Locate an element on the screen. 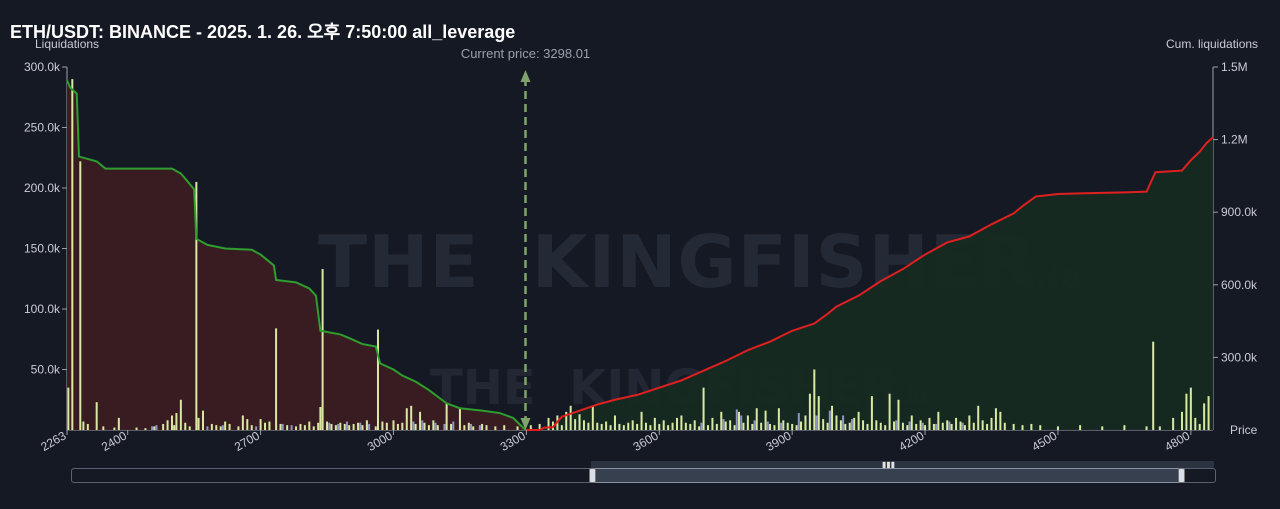 The width and height of the screenshot is (1280, 509). y-left-tick-label: 300.0k is located at coordinates (42, 67).